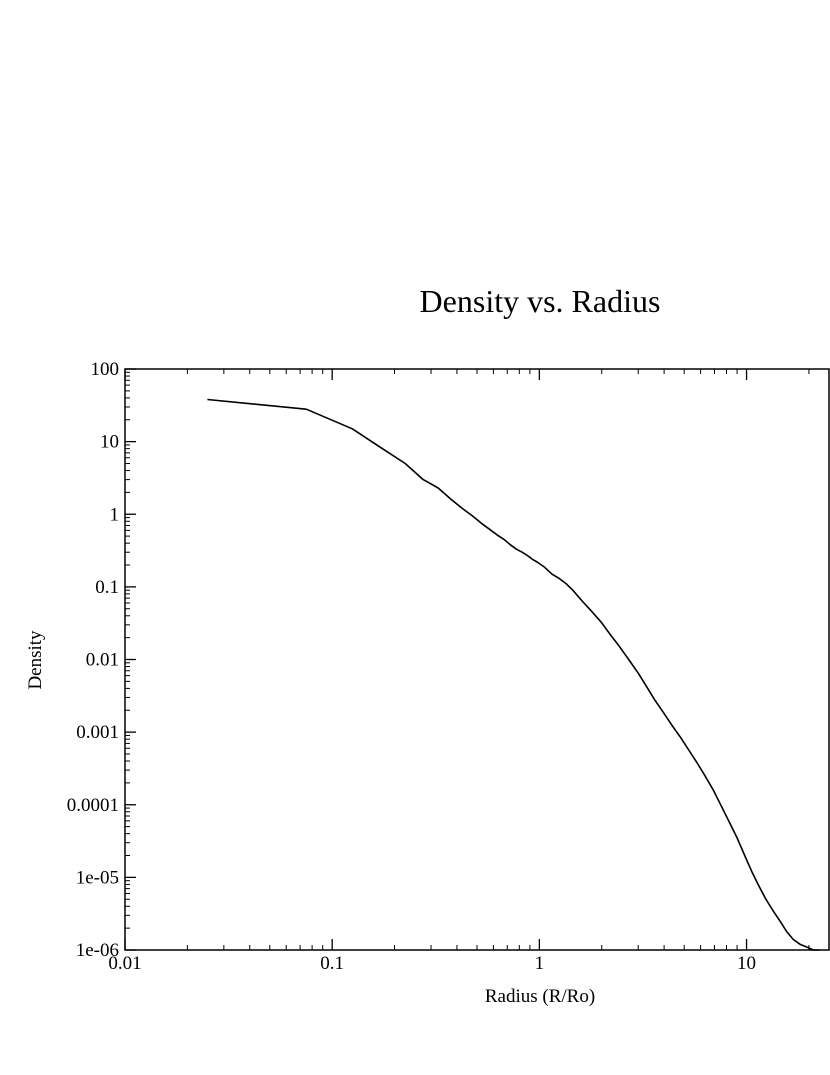 This screenshot has height=1075, width=830. I want to click on y-tick-label: 1, so click(115, 514).